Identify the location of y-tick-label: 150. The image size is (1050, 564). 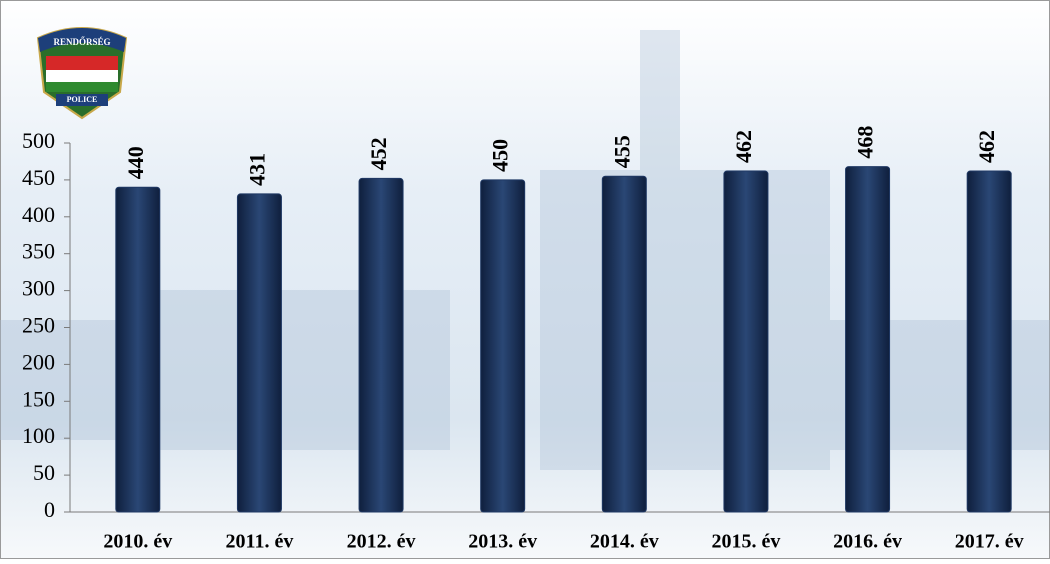
(38, 398).